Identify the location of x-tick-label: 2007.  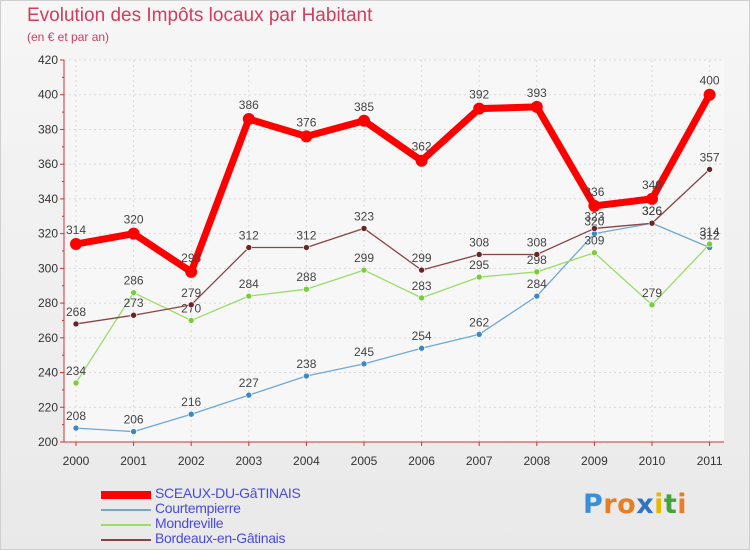
(479, 461).